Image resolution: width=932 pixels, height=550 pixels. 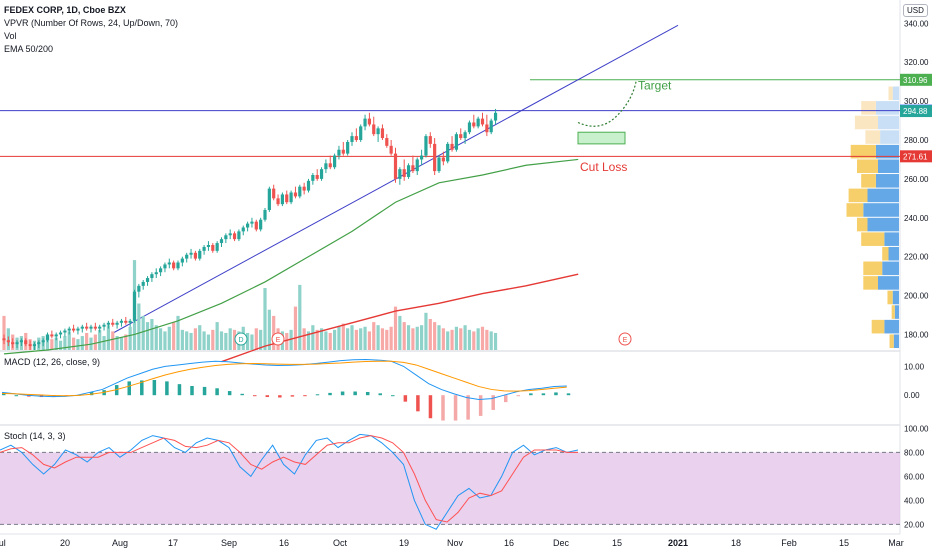 What do you see at coordinates (35, 436) in the screenshot?
I see `stoch-label: Stoch (14, 3, 3)` at bounding box center [35, 436].